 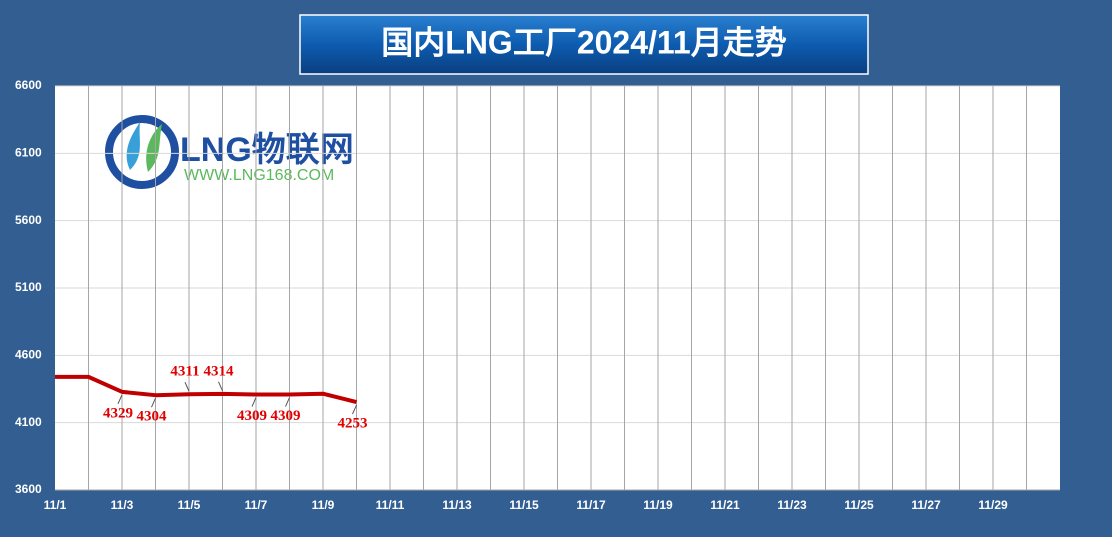 I want to click on x-tick-label: 11/11, so click(x=390, y=505).